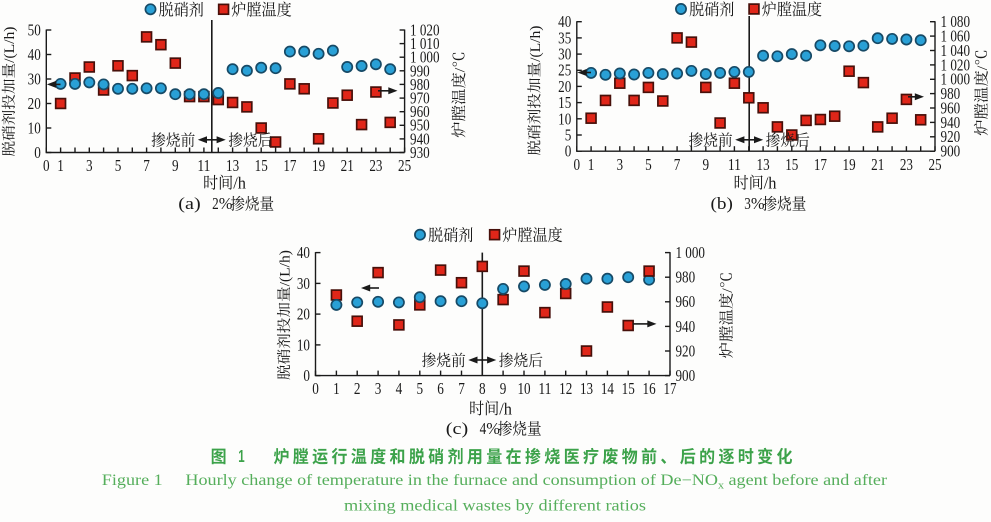  What do you see at coordinates (565, 388) in the screenshot?
I see `svg-text: 12` at bounding box center [565, 388].